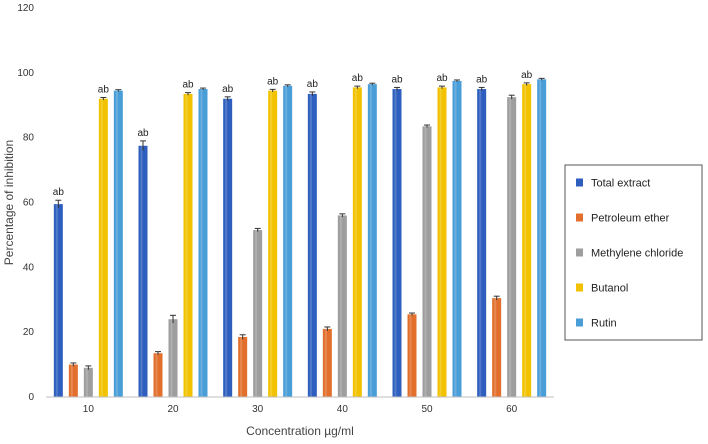 The image size is (708, 444). Describe the element at coordinates (25, 73) in the screenshot. I see `y-tick-label: 100` at that location.